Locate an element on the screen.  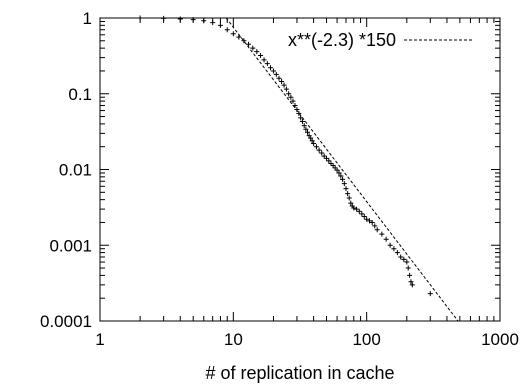
x-tick-label: 1000 is located at coordinates (500, 339).